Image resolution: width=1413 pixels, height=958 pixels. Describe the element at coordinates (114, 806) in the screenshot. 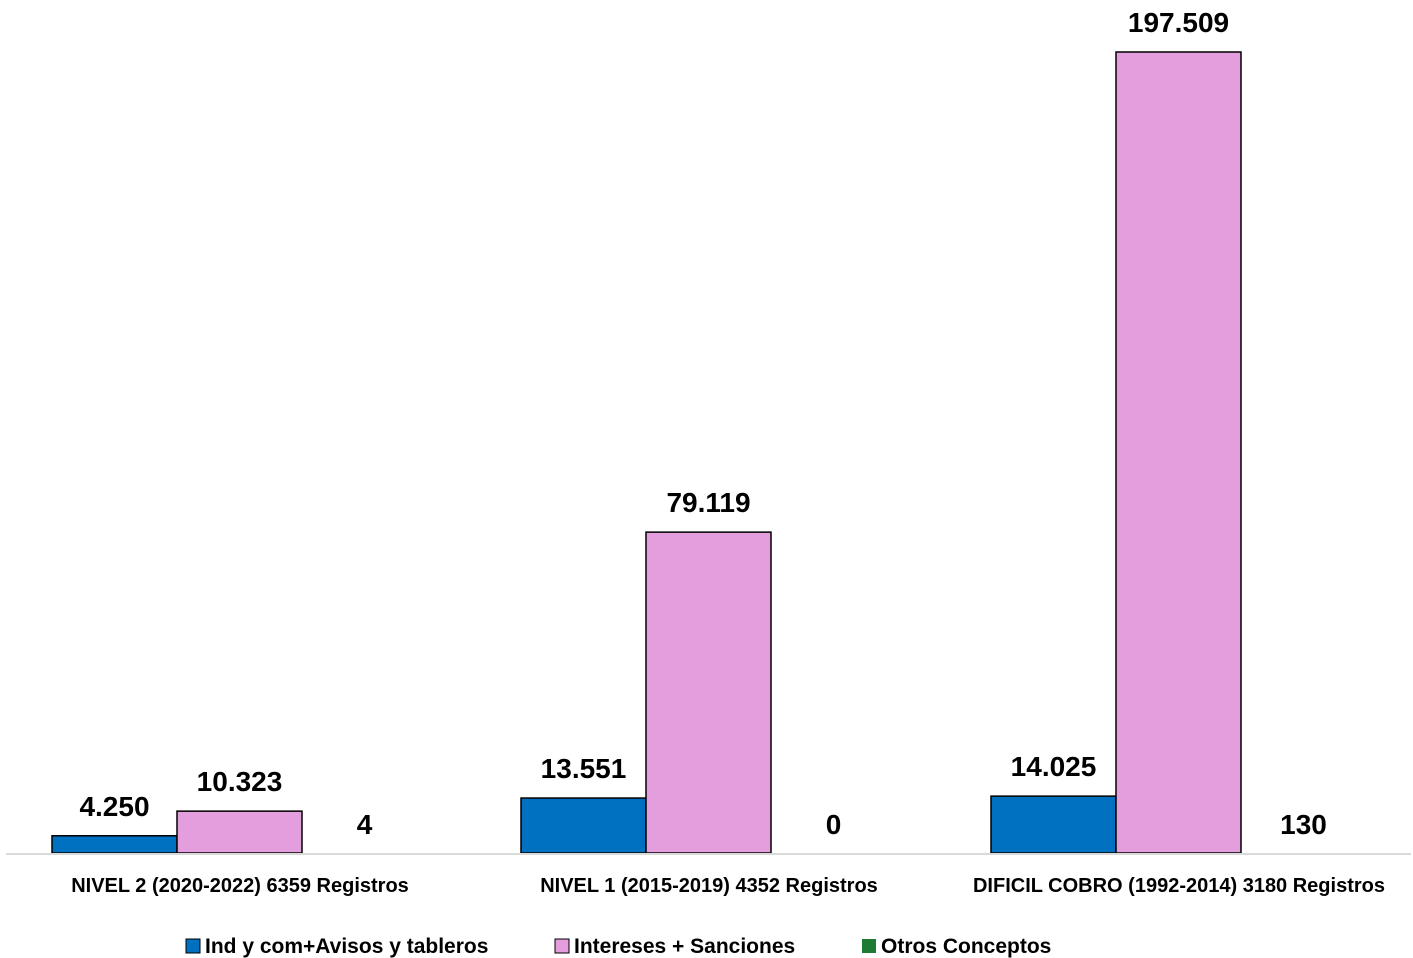

I see `data-label: 4.250` at that location.